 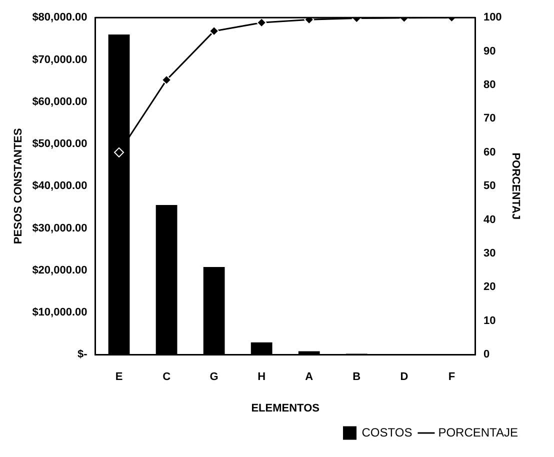 I want to click on x-tick-label: H, so click(x=262, y=377).